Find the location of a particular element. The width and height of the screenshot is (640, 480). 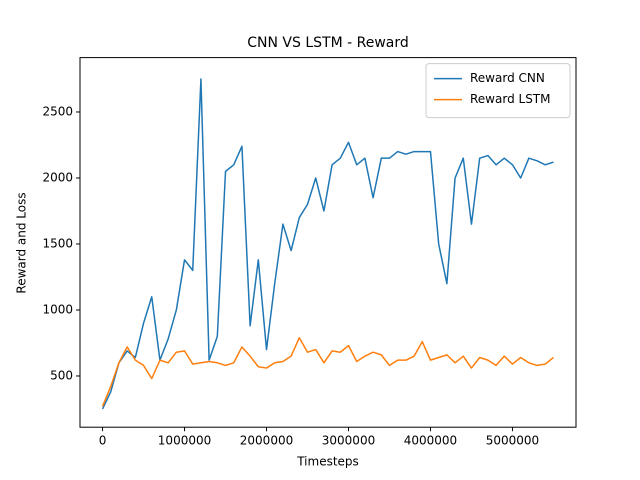

y-tick-label: 2500 is located at coordinates (57, 111).